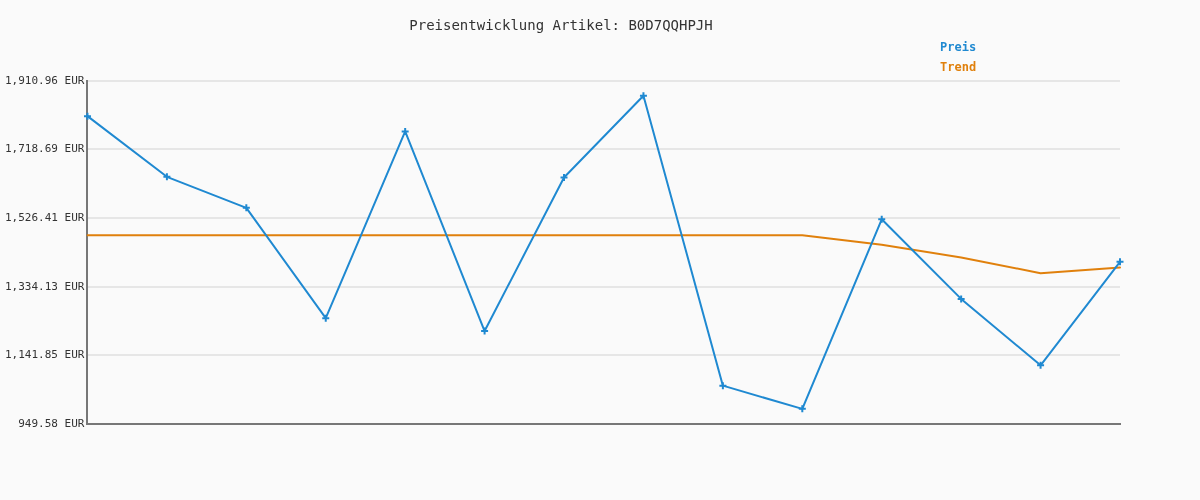 The height and width of the screenshot is (500, 1200). I want to click on y-tick-label: 1,910.96 EUR, so click(44, 80).